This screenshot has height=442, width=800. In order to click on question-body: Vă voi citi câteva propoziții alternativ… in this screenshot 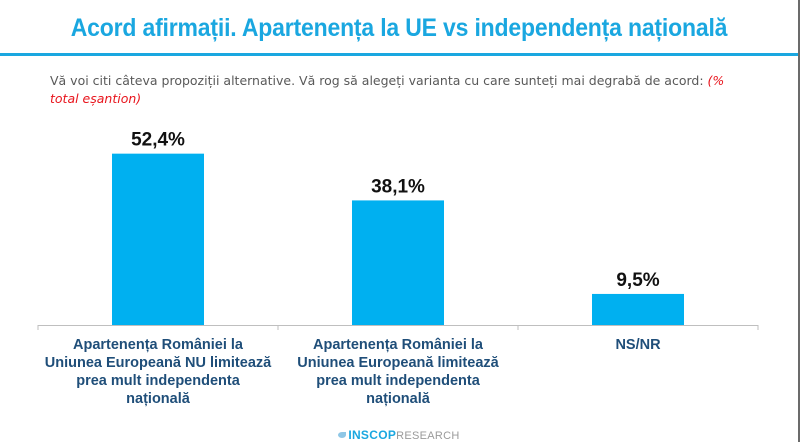, I will do `click(379, 80)`.